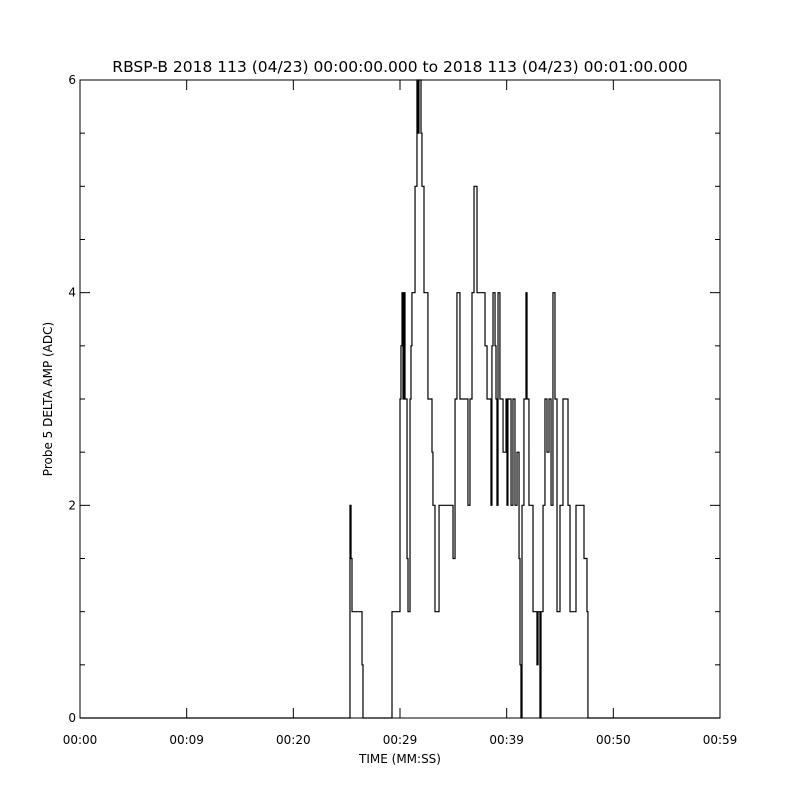 The width and height of the screenshot is (800, 800). I want to click on y-tick-label: 4, so click(72, 293).